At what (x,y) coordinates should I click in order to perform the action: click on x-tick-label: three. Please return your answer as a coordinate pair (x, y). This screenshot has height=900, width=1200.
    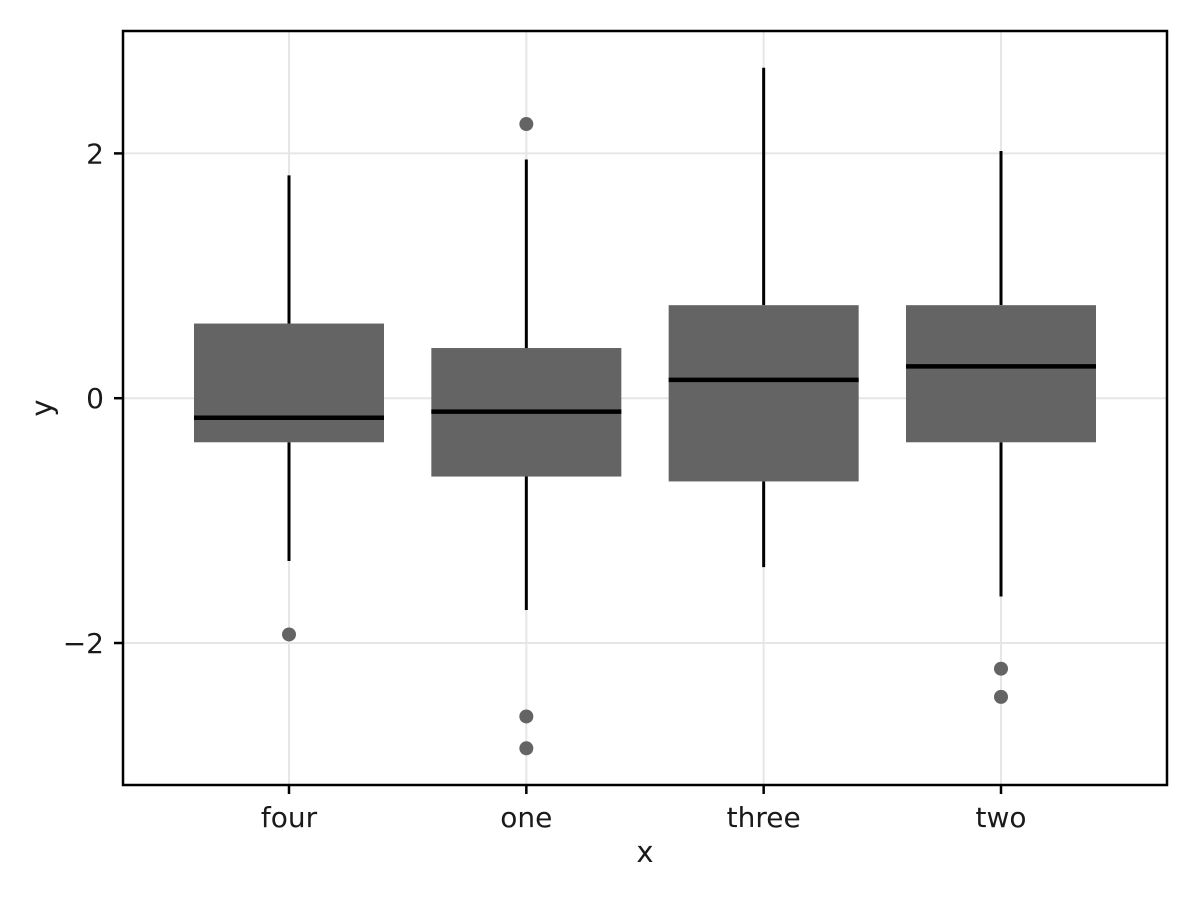
    Looking at the image, I should click on (764, 817).